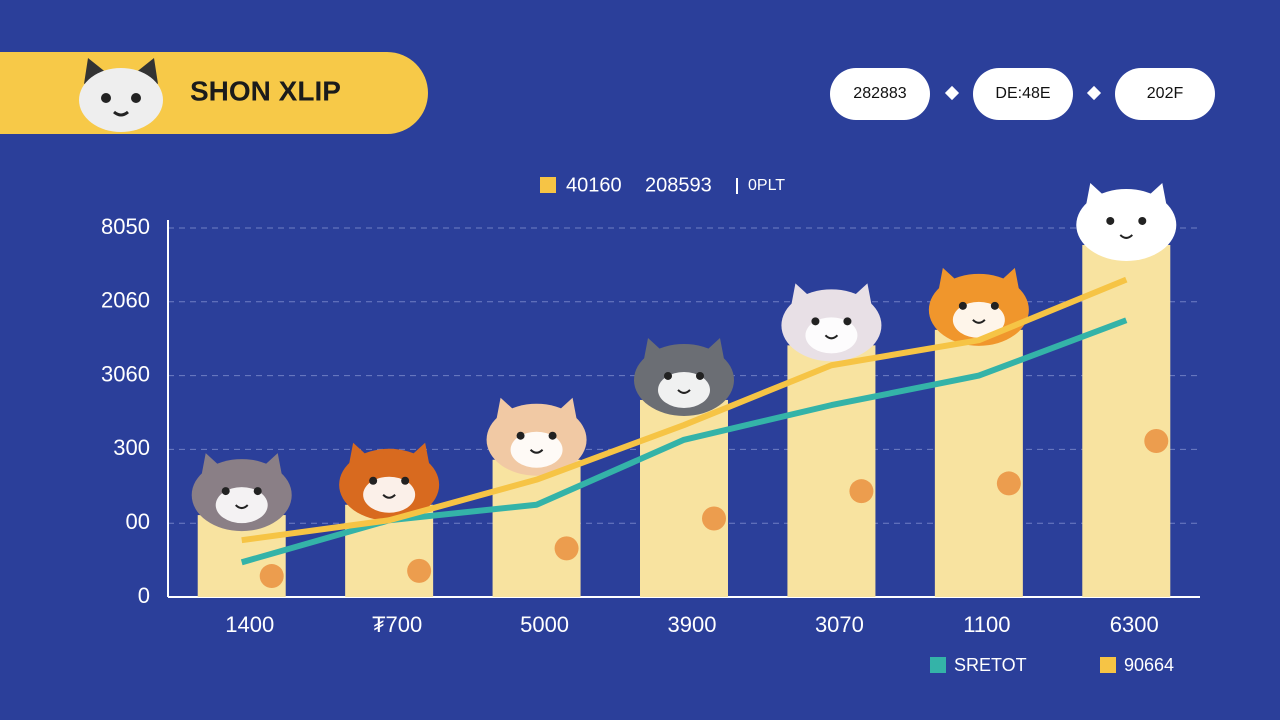 The width and height of the screenshot is (1280, 720). Describe the element at coordinates (131, 447) in the screenshot. I see `y-tick-label: 300` at that location.